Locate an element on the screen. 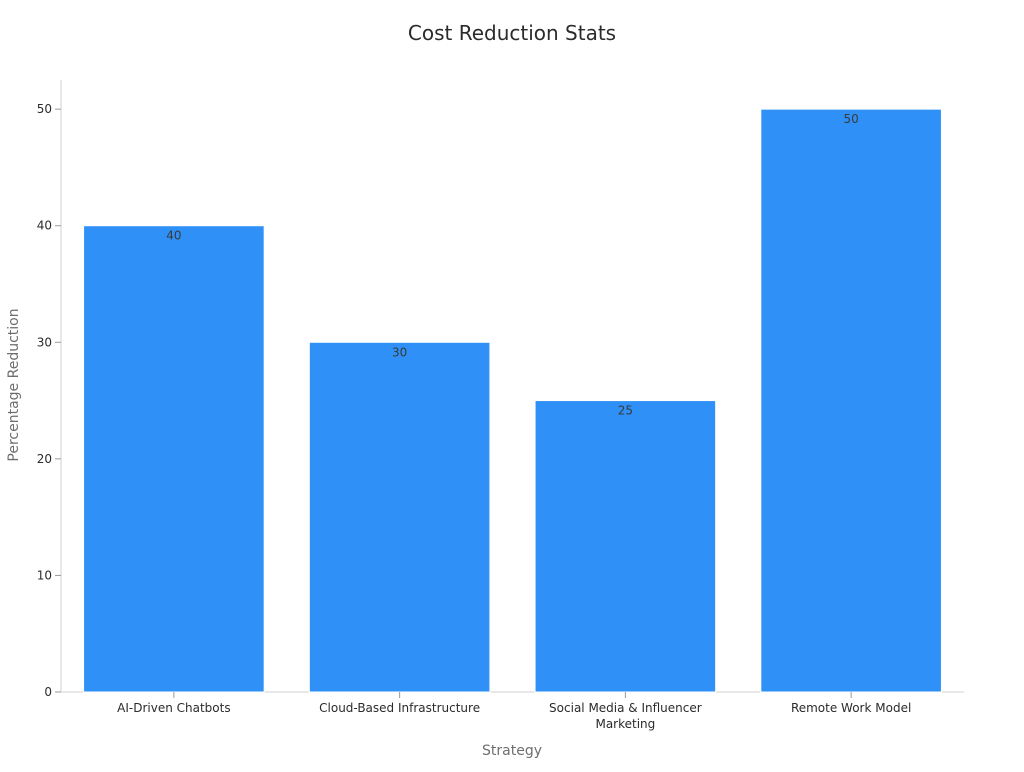 Image resolution: width=1024 pixels, height=772 pixels. y-tick-label: 50 is located at coordinates (44, 109).